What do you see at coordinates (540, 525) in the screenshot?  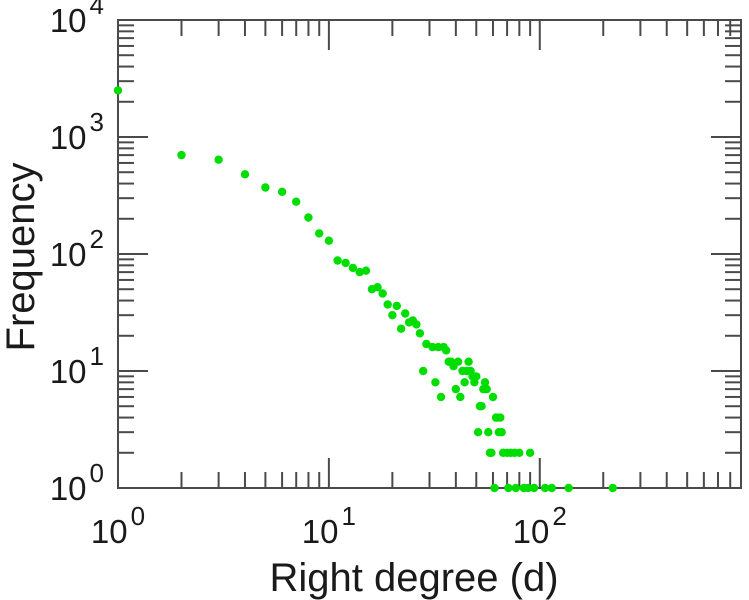 I see `x-tick-label: 10 2` at bounding box center [540, 525].